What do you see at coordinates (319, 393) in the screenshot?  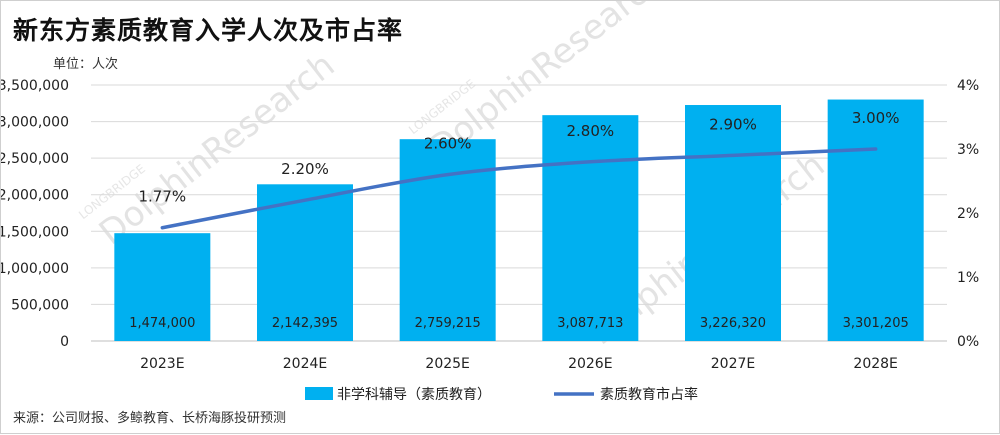 I see `legend-swatch-bar` at bounding box center [319, 393].